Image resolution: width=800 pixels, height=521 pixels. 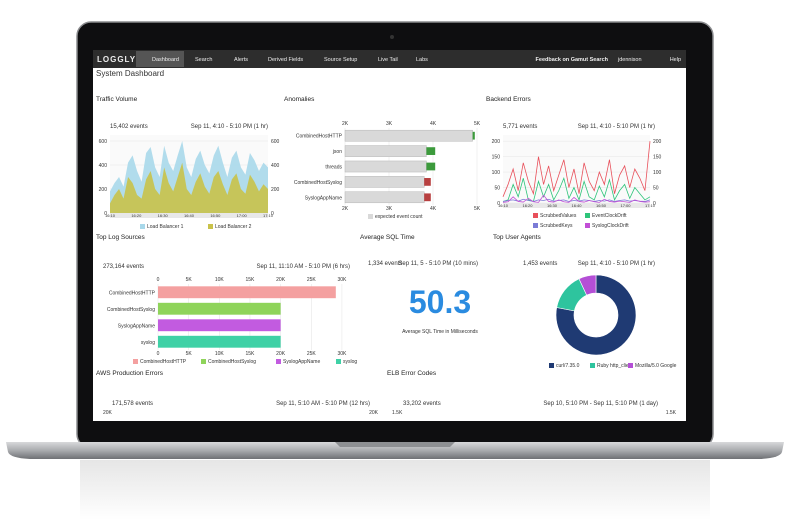 I want to click on y-tick-label: 150, so click(x=496, y=158).